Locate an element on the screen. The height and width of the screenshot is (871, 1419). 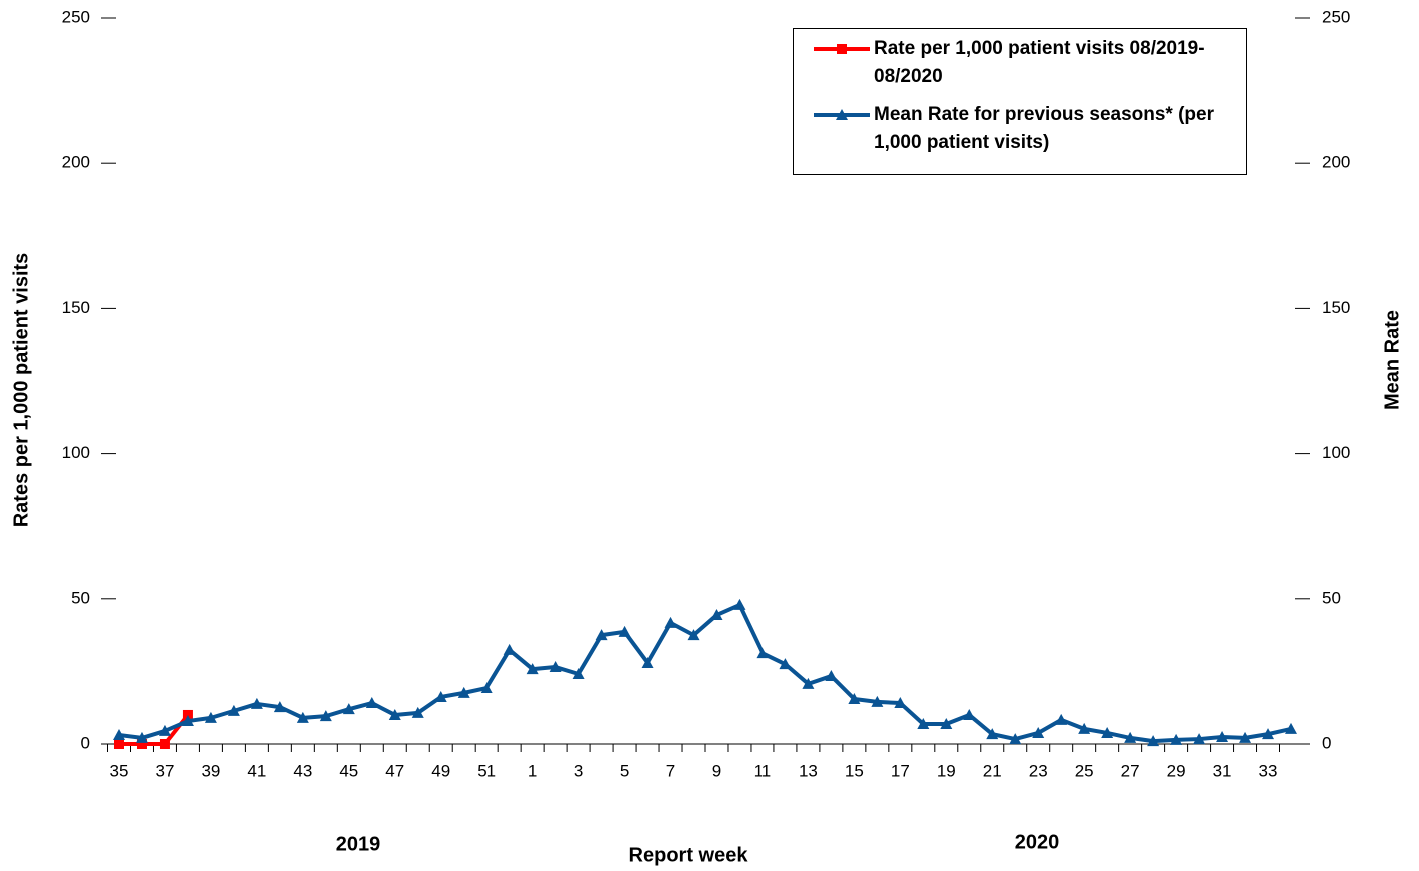
x-tick-label: 39 is located at coordinates (210, 770).